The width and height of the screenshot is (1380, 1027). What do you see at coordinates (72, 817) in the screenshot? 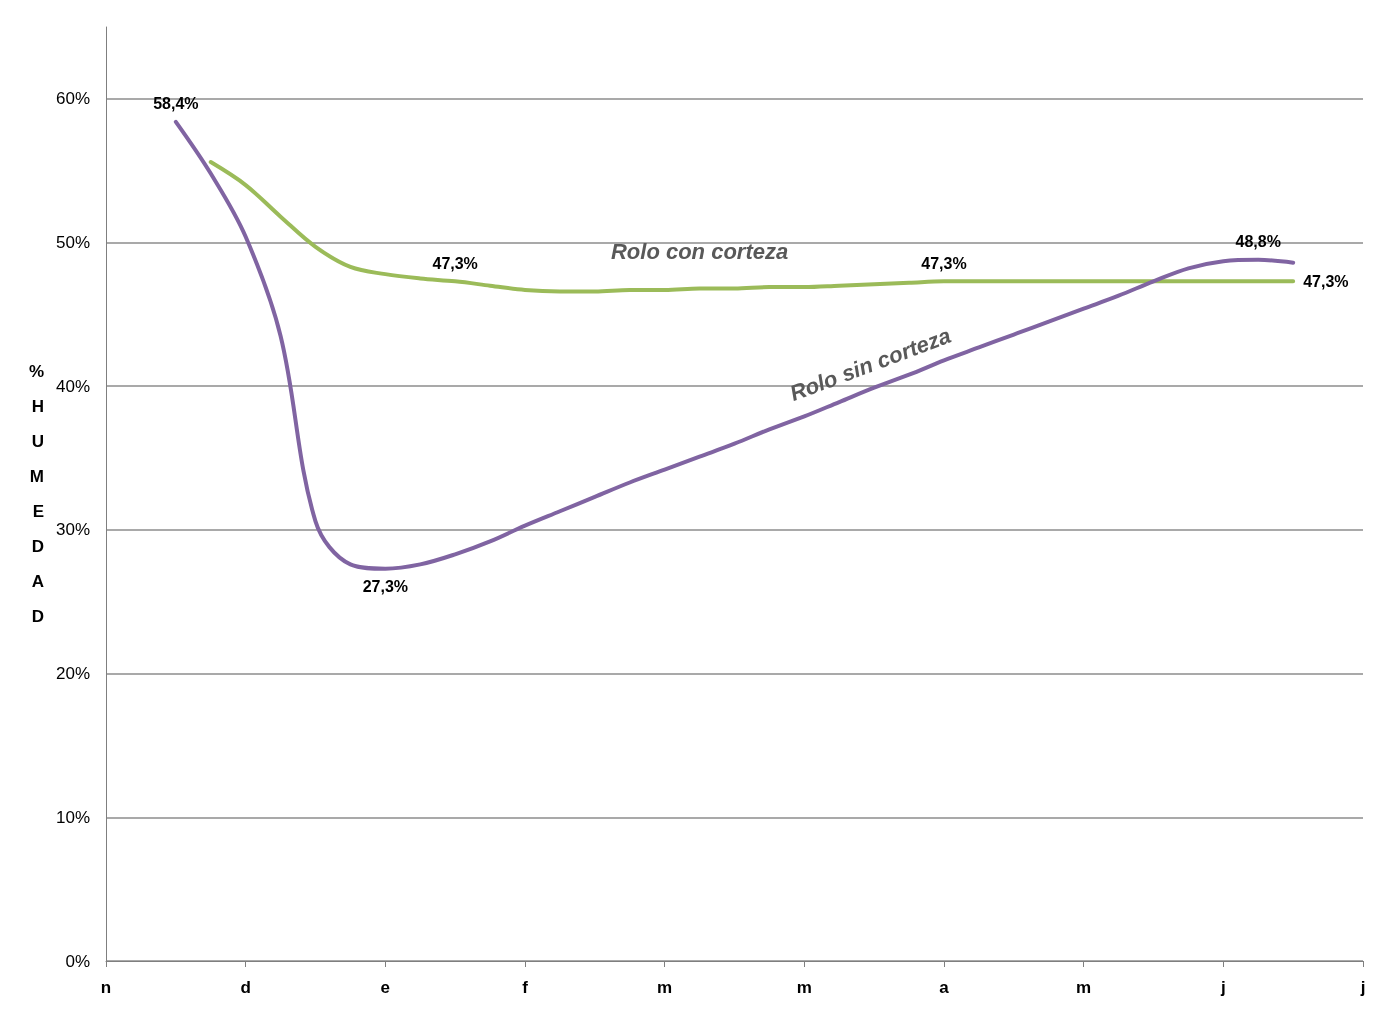
I see `y-tick-label: 10%` at bounding box center [72, 817].